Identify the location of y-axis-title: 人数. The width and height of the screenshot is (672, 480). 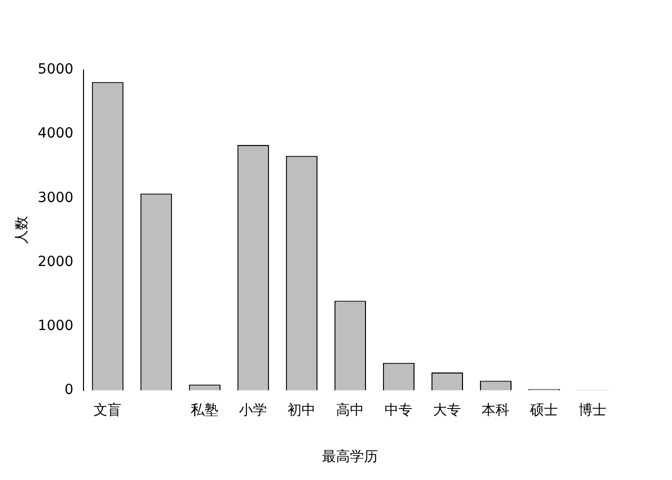
(22, 230).